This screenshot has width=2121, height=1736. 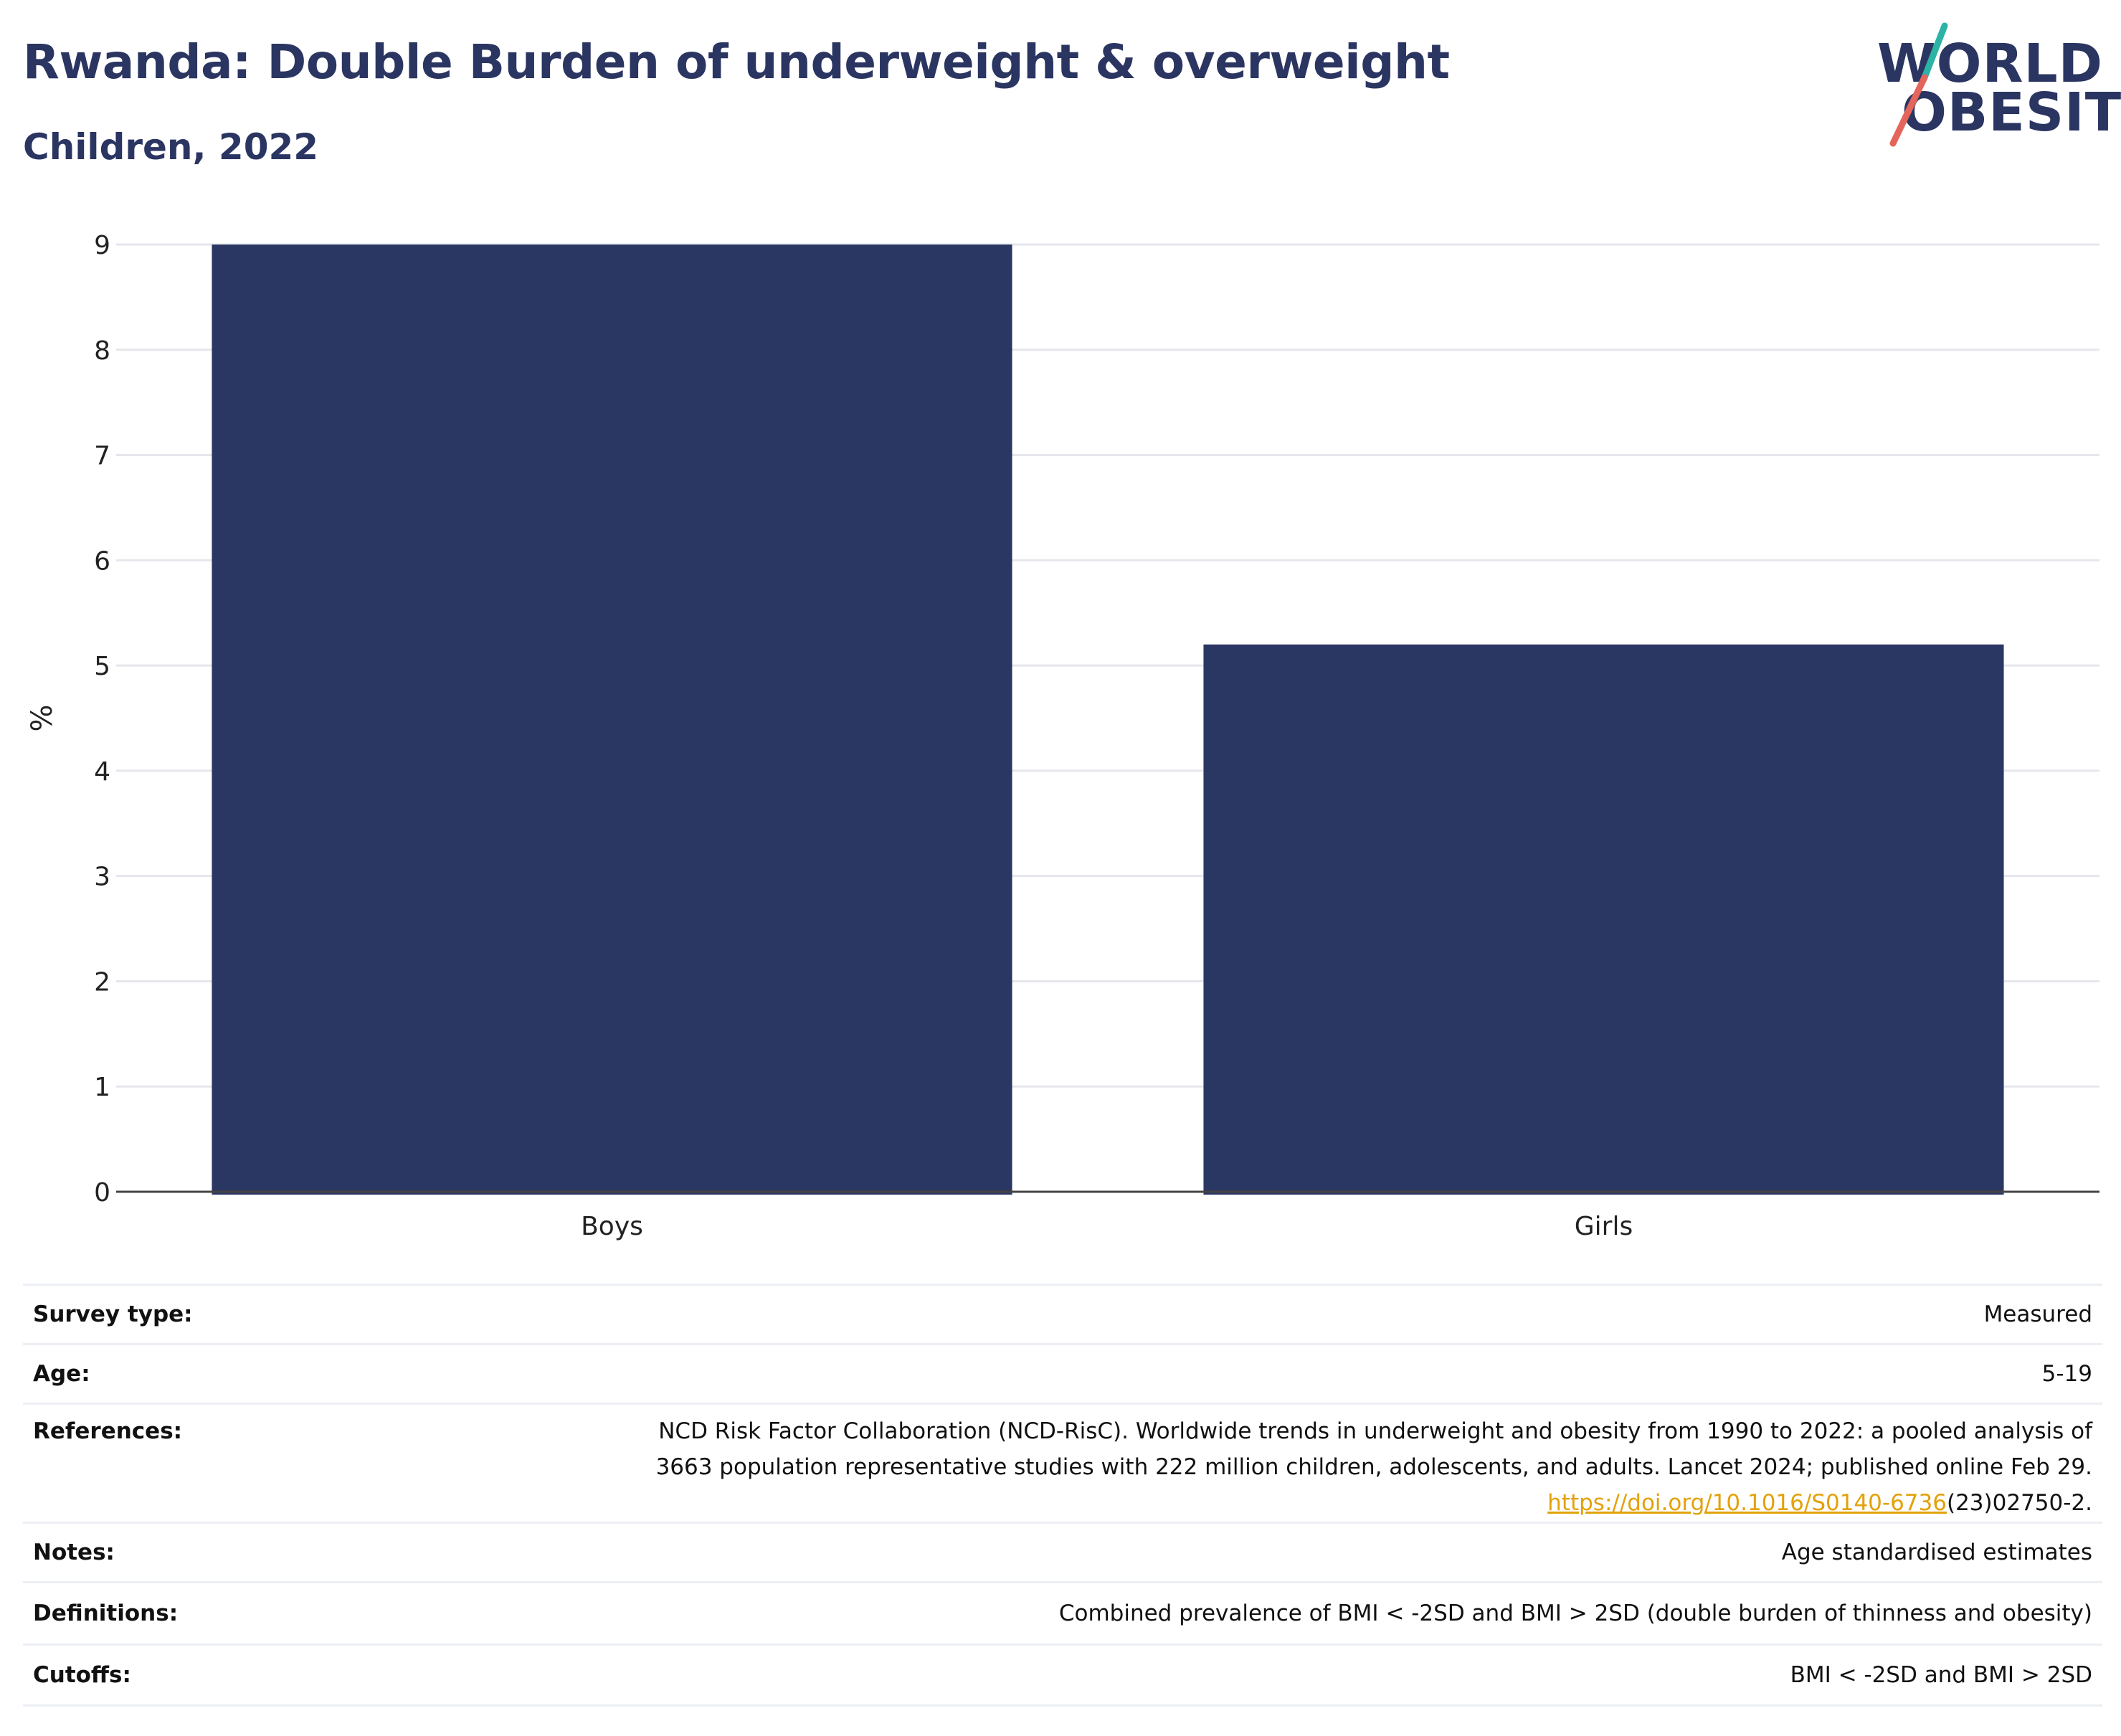 What do you see at coordinates (1936, 1552) in the screenshot?
I see `notes-value: Age standardised estimates` at bounding box center [1936, 1552].